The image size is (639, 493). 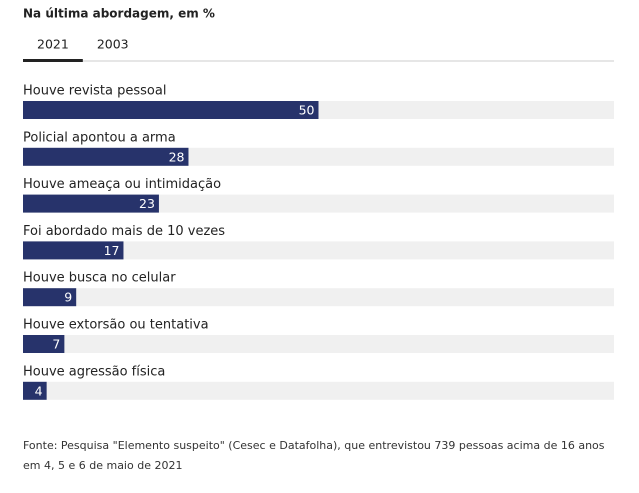 I want to click on category-label: Houve revista pessoal, so click(x=94, y=91).